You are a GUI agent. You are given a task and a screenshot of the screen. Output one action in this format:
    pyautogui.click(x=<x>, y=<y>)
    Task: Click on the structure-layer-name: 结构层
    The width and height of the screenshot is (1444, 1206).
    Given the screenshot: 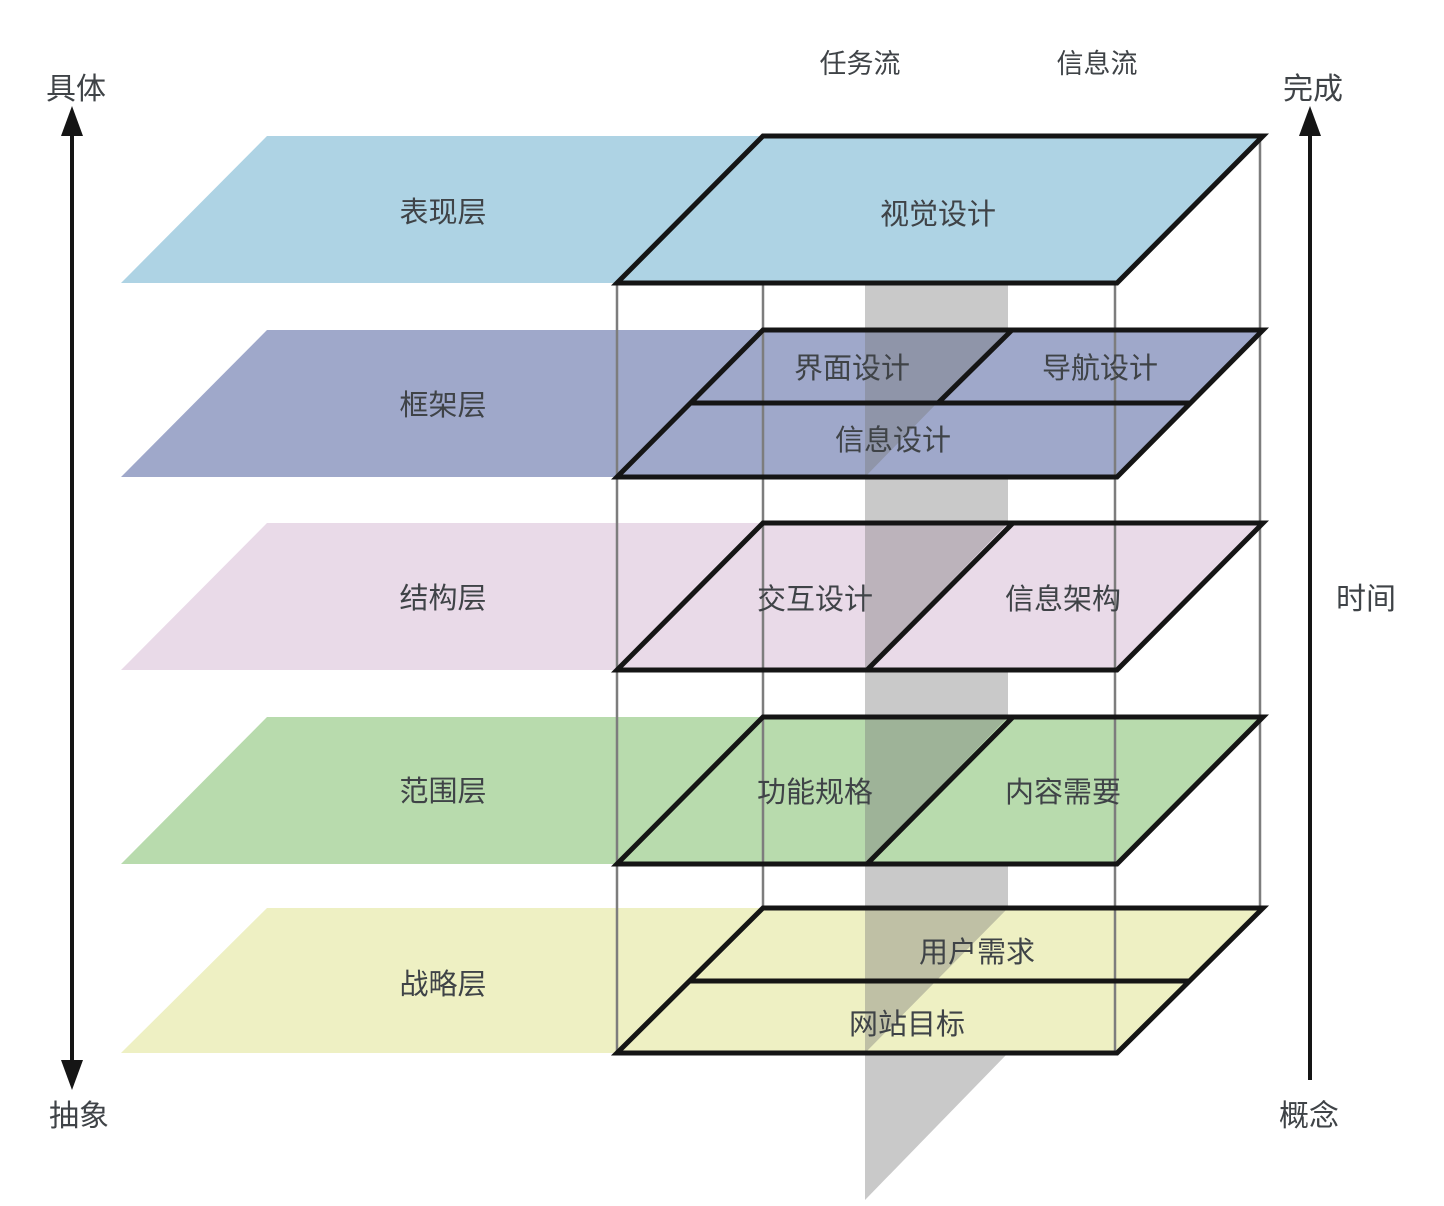 What is the action you would take?
    pyautogui.click(x=442, y=598)
    